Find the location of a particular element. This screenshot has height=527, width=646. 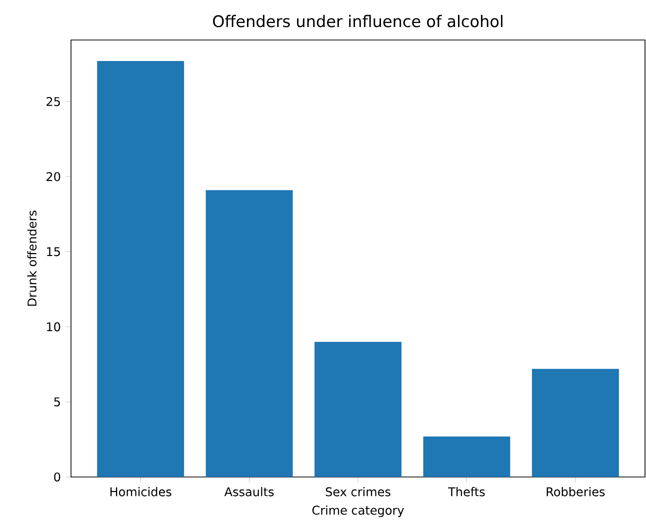

x-tick-label: Homicides is located at coordinates (141, 491).